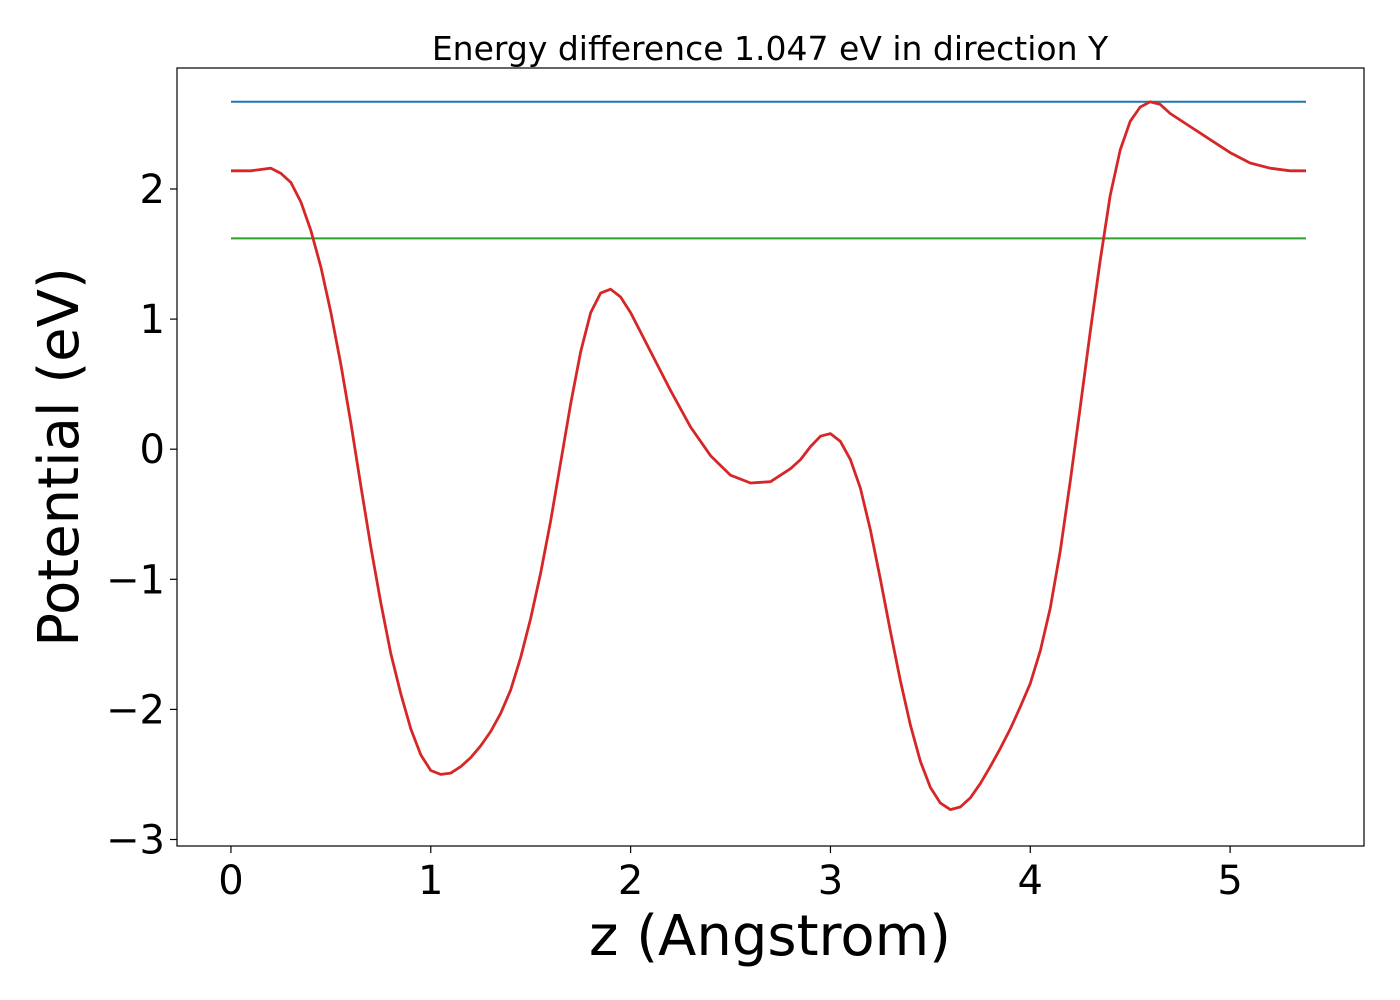 The height and width of the screenshot is (1000, 1400). What do you see at coordinates (430, 881) in the screenshot?
I see `x-tick-label: 1` at bounding box center [430, 881].